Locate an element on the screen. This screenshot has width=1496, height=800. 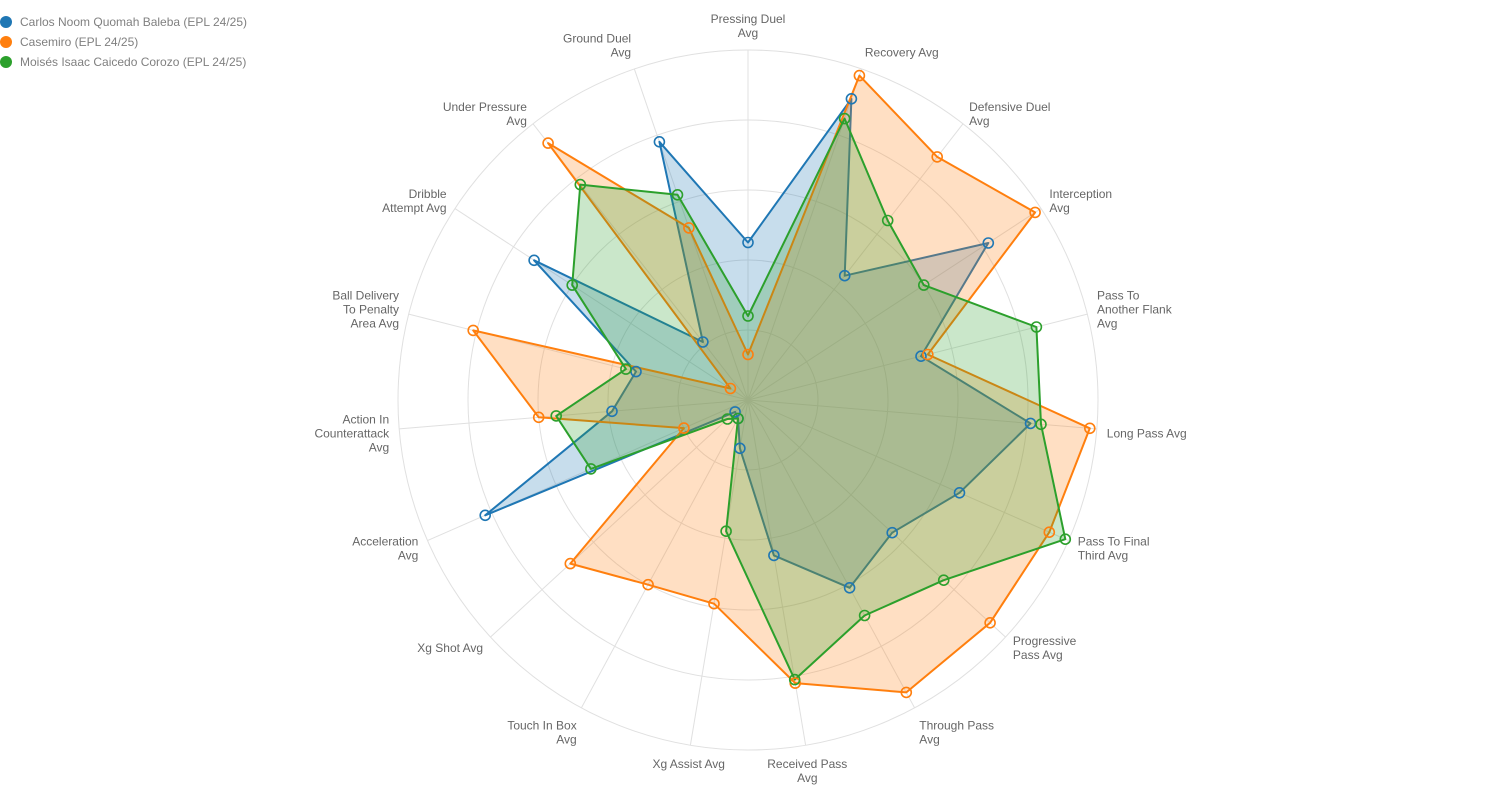
axis-label: Progressive Pass Avg is located at coordinates (1045, 648).